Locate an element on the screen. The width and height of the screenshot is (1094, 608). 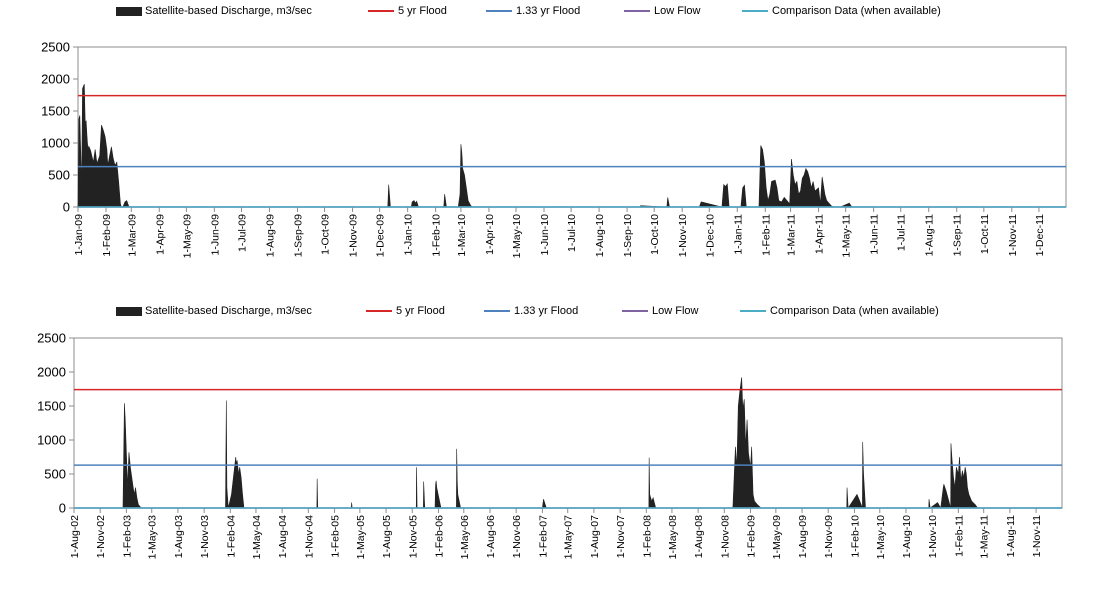
x-tick-label: 1-Feb-06 is located at coordinates (439, 536).